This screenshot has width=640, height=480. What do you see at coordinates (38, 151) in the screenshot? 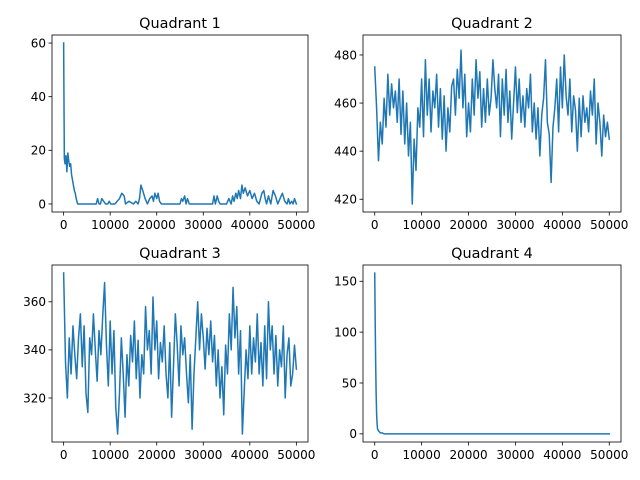
I see `y-tick-label: 20` at bounding box center [38, 151].